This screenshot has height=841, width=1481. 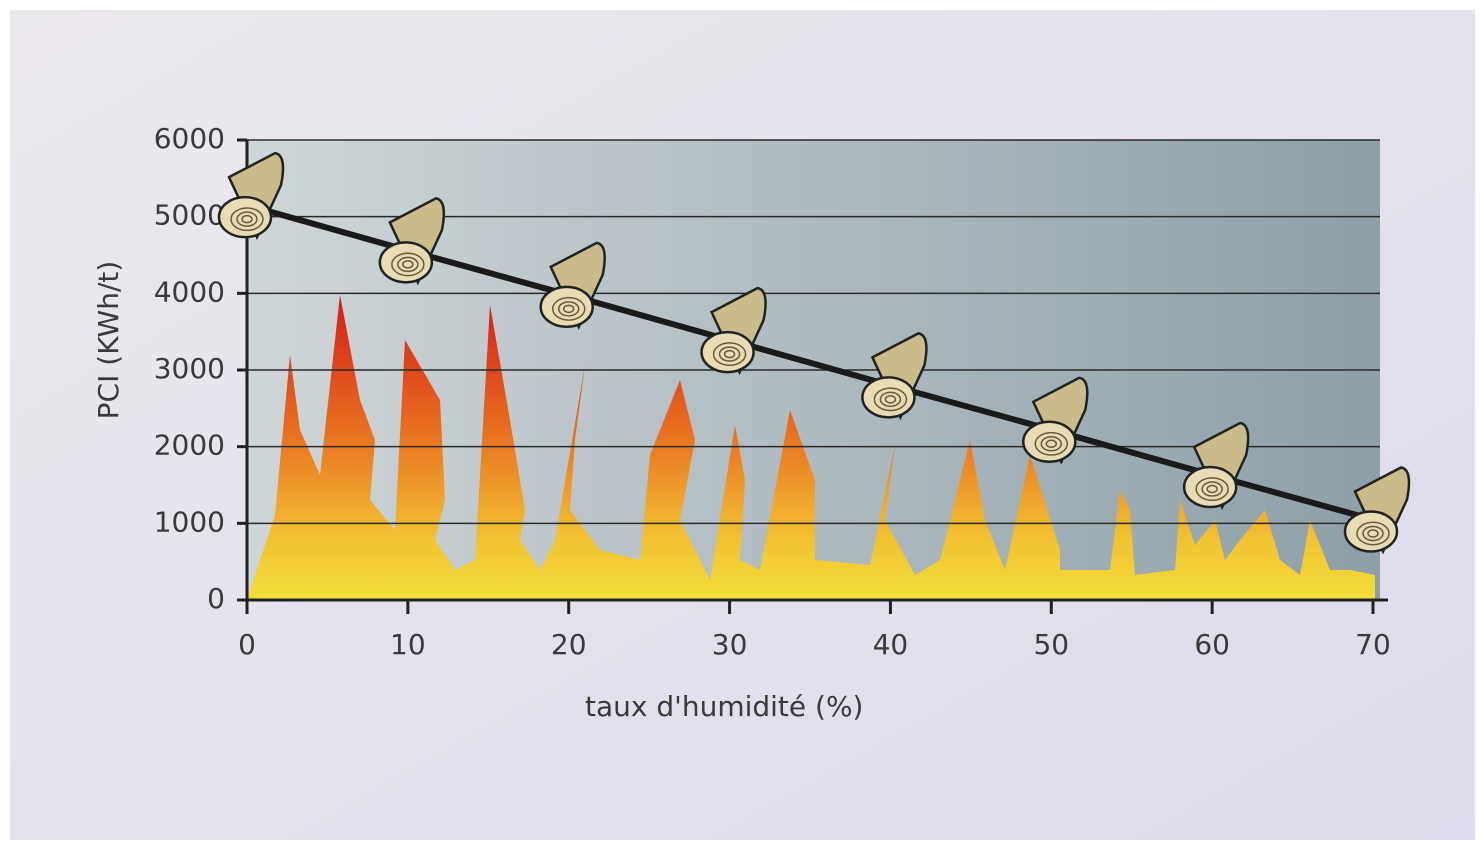 I want to click on x-tick-label: 20, so click(x=569, y=644).